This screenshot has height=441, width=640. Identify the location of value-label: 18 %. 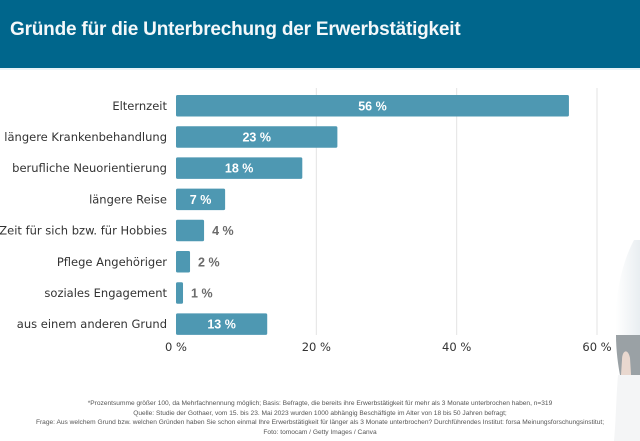
(239, 169).